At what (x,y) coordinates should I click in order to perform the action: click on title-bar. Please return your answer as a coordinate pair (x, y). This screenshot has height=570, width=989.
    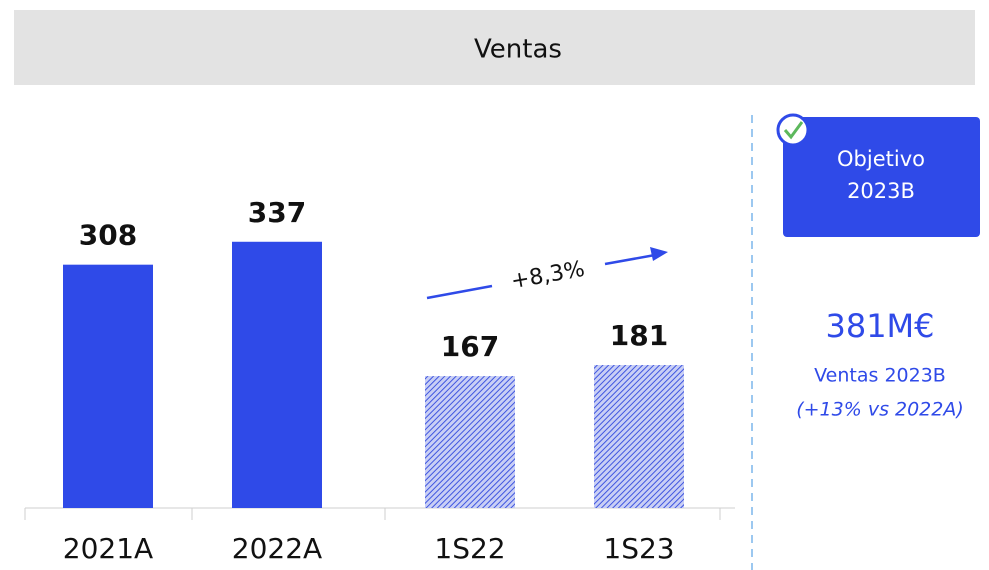
    Looking at the image, I should click on (494, 47).